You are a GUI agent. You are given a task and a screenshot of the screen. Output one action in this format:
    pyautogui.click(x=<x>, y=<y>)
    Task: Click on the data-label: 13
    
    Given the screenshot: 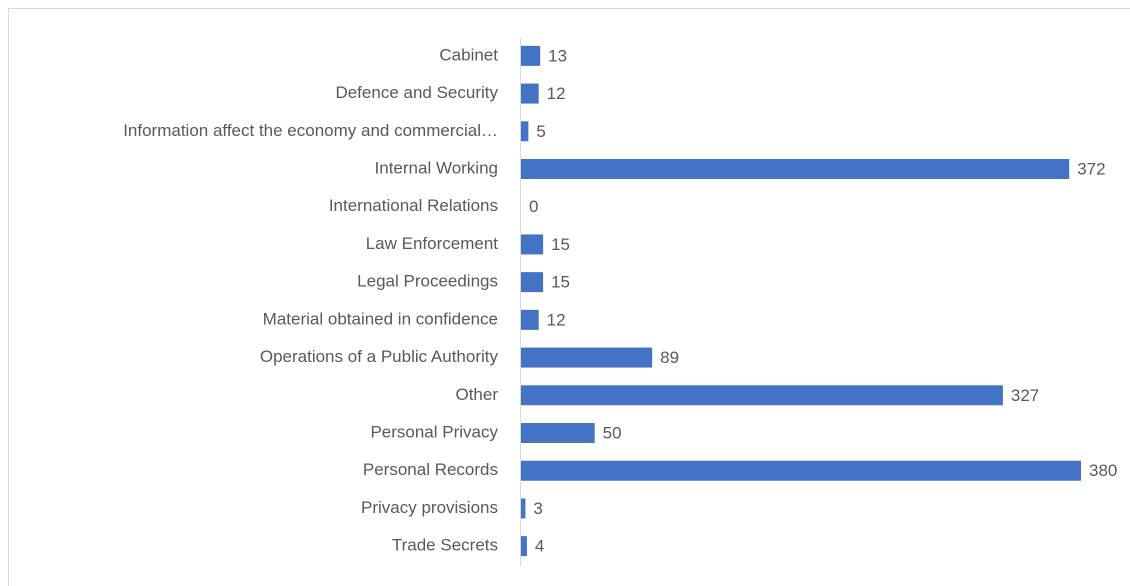 What is the action you would take?
    pyautogui.click(x=557, y=55)
    